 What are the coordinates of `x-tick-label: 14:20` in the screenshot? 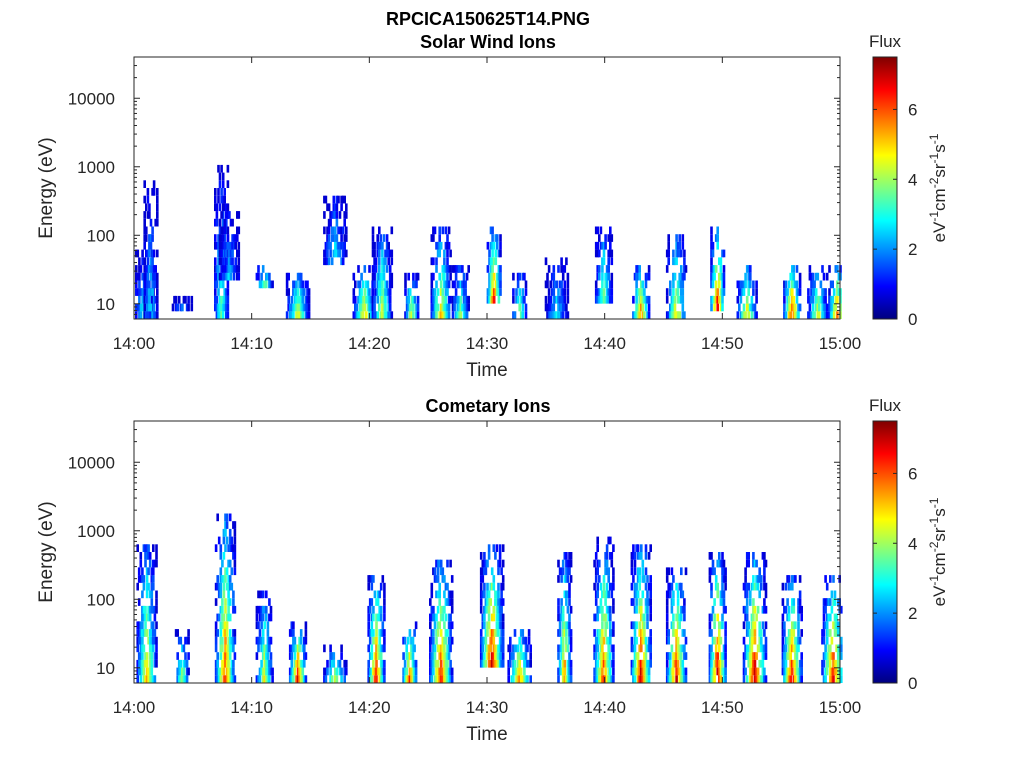 It's located at (369, 343).